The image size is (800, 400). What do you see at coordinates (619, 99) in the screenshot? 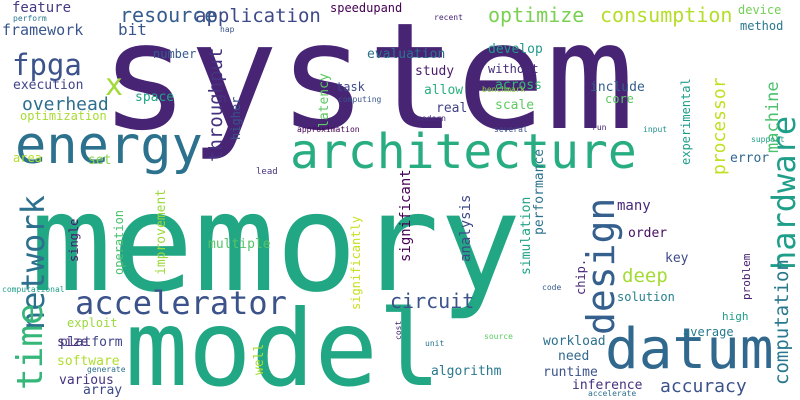
I see `word-core: core` at bounding box center [619, 99].